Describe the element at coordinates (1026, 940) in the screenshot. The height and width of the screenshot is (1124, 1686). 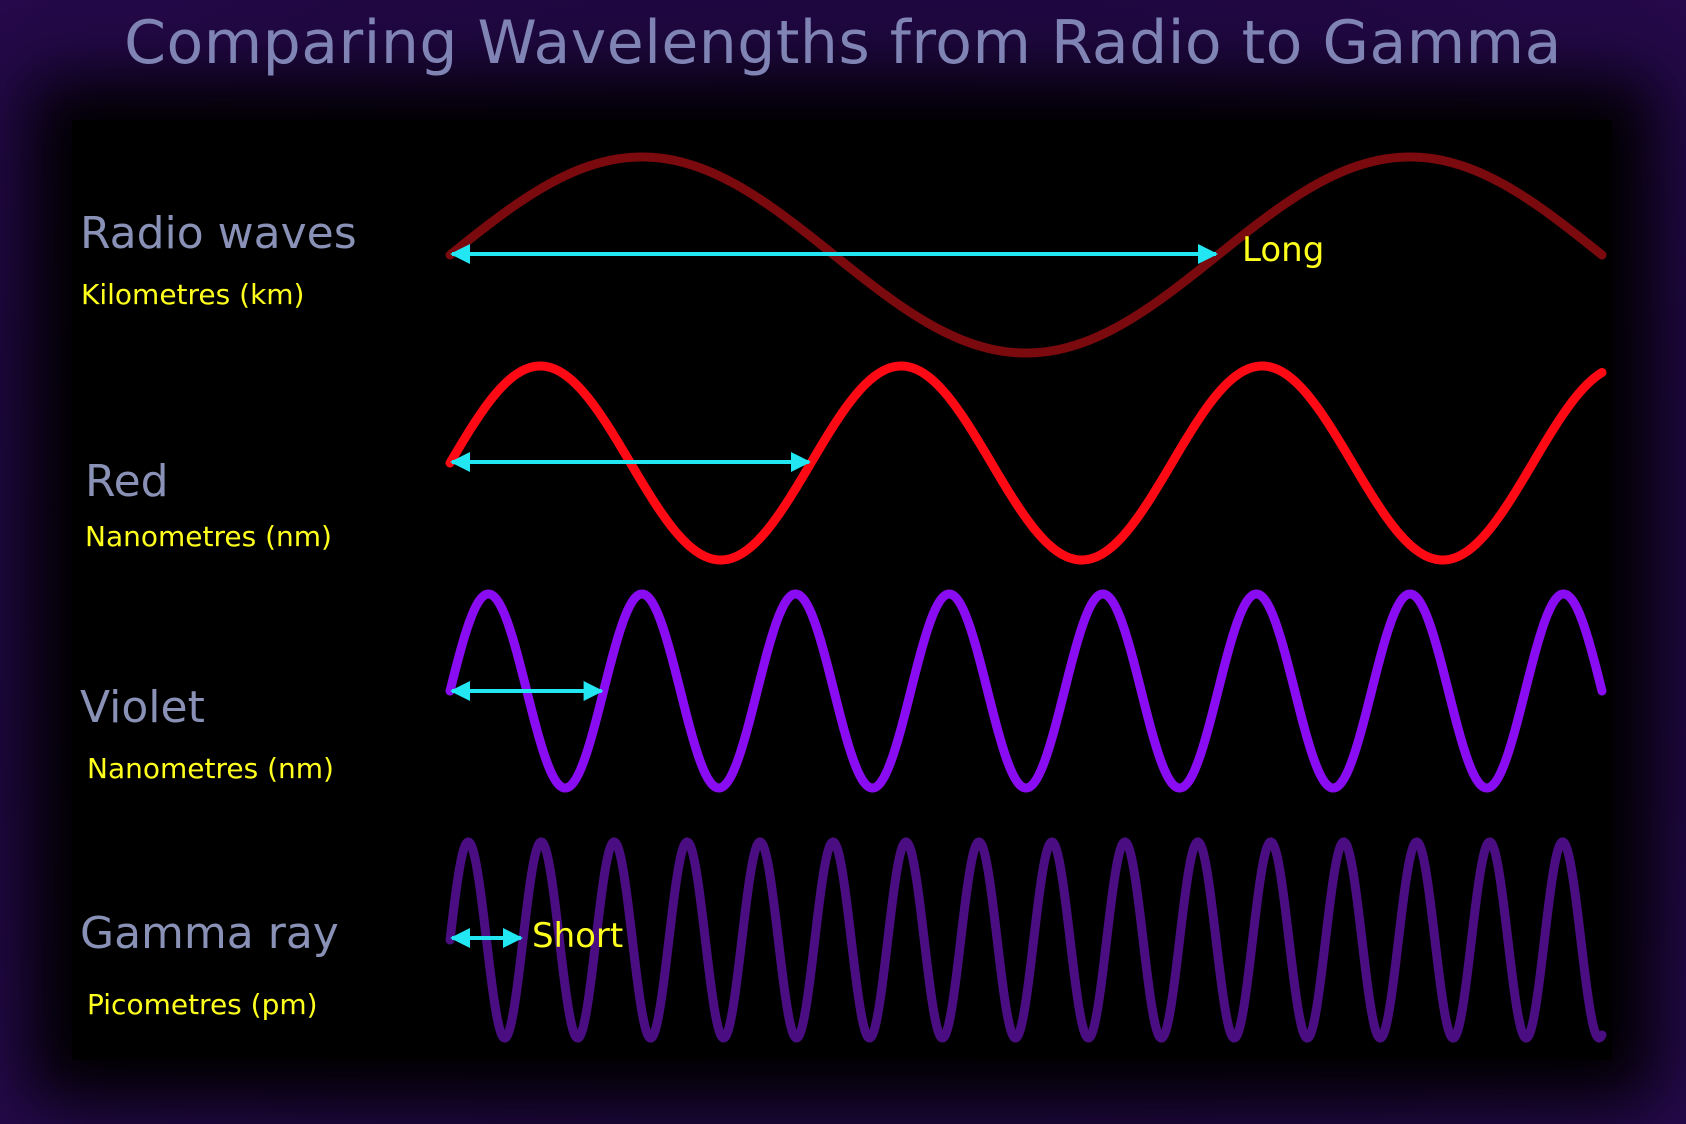
I see `gamma-wave-curve` at that location.